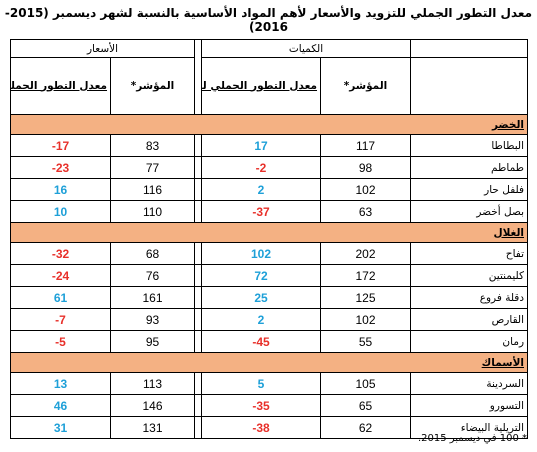 This screenshot has width=537, height=452. I want to click on quantity-change-cell: 2, so click(261, 189).